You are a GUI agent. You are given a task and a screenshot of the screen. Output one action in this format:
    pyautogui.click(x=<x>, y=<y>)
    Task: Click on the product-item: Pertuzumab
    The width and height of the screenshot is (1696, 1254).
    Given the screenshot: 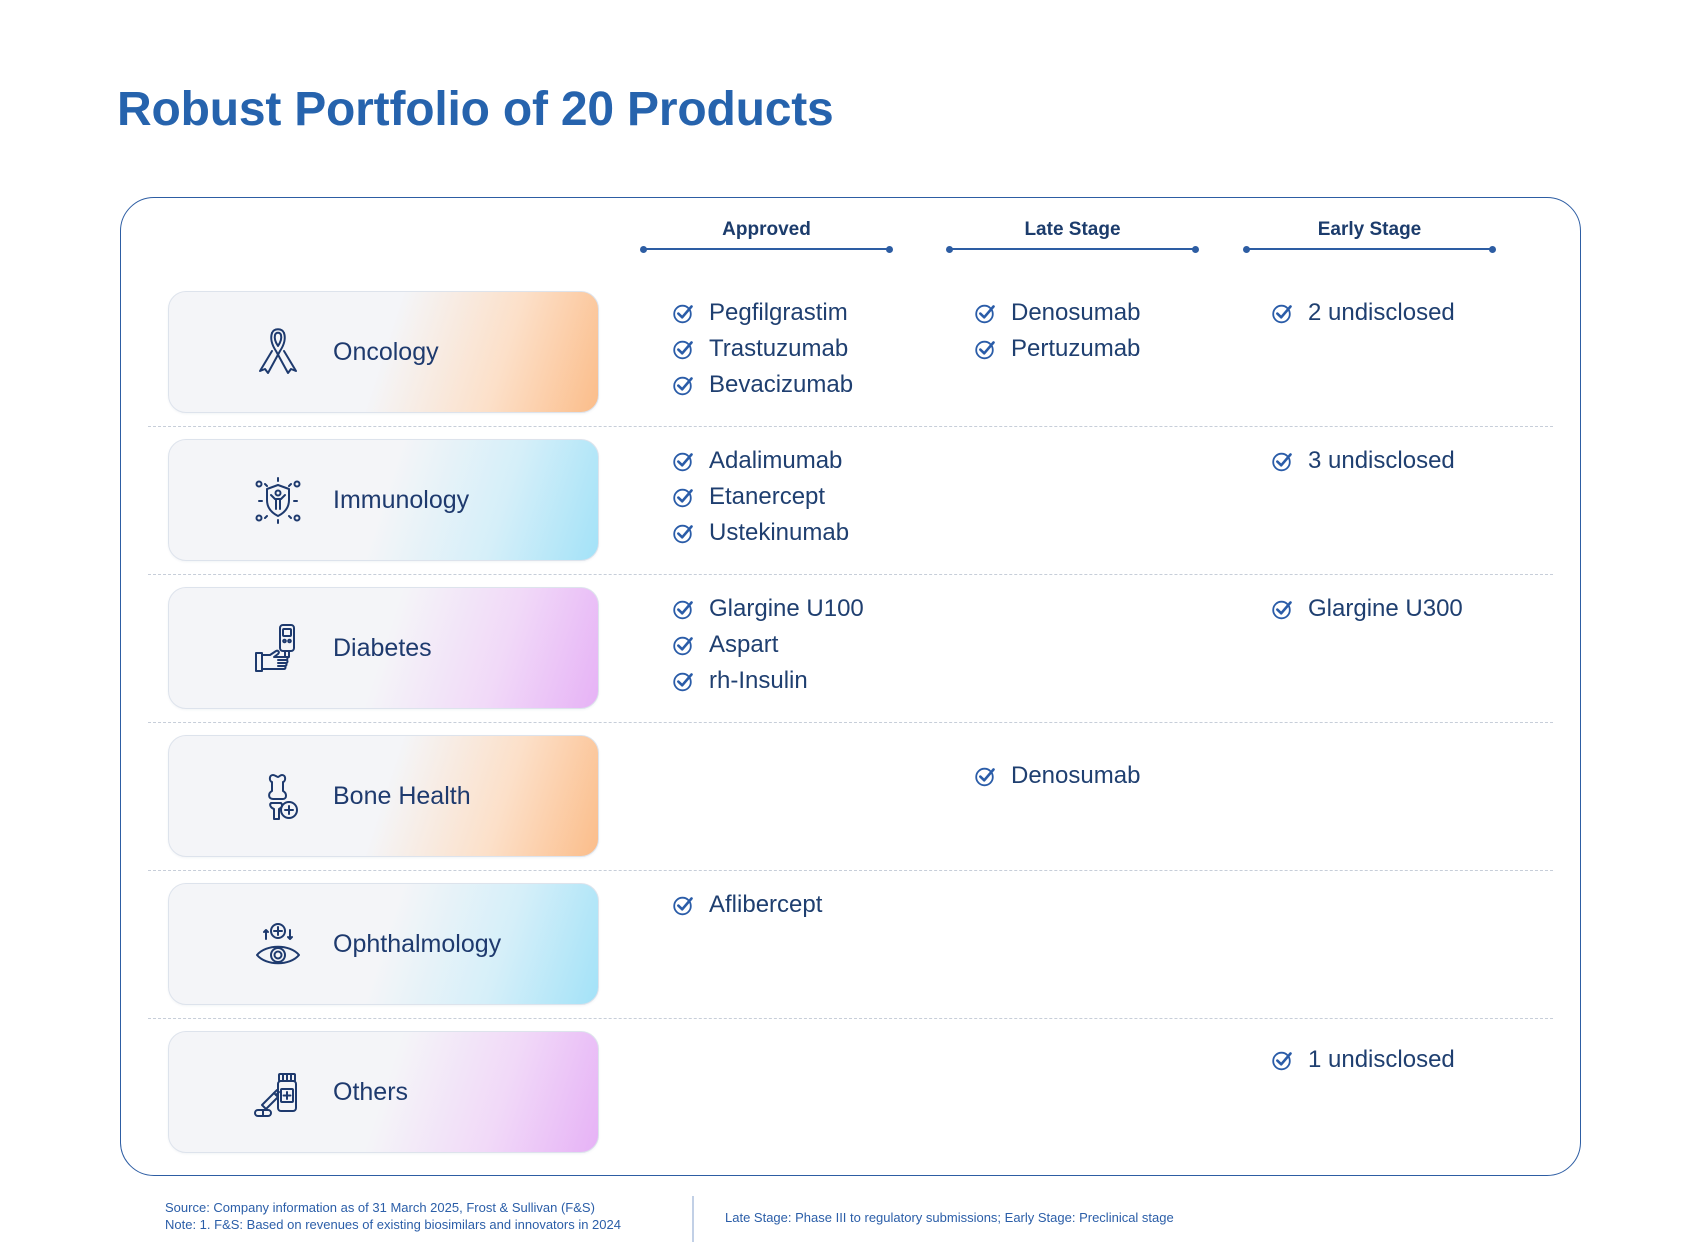 What is the action you would take?
    pyautogui.click(x=1057, y=349)
    